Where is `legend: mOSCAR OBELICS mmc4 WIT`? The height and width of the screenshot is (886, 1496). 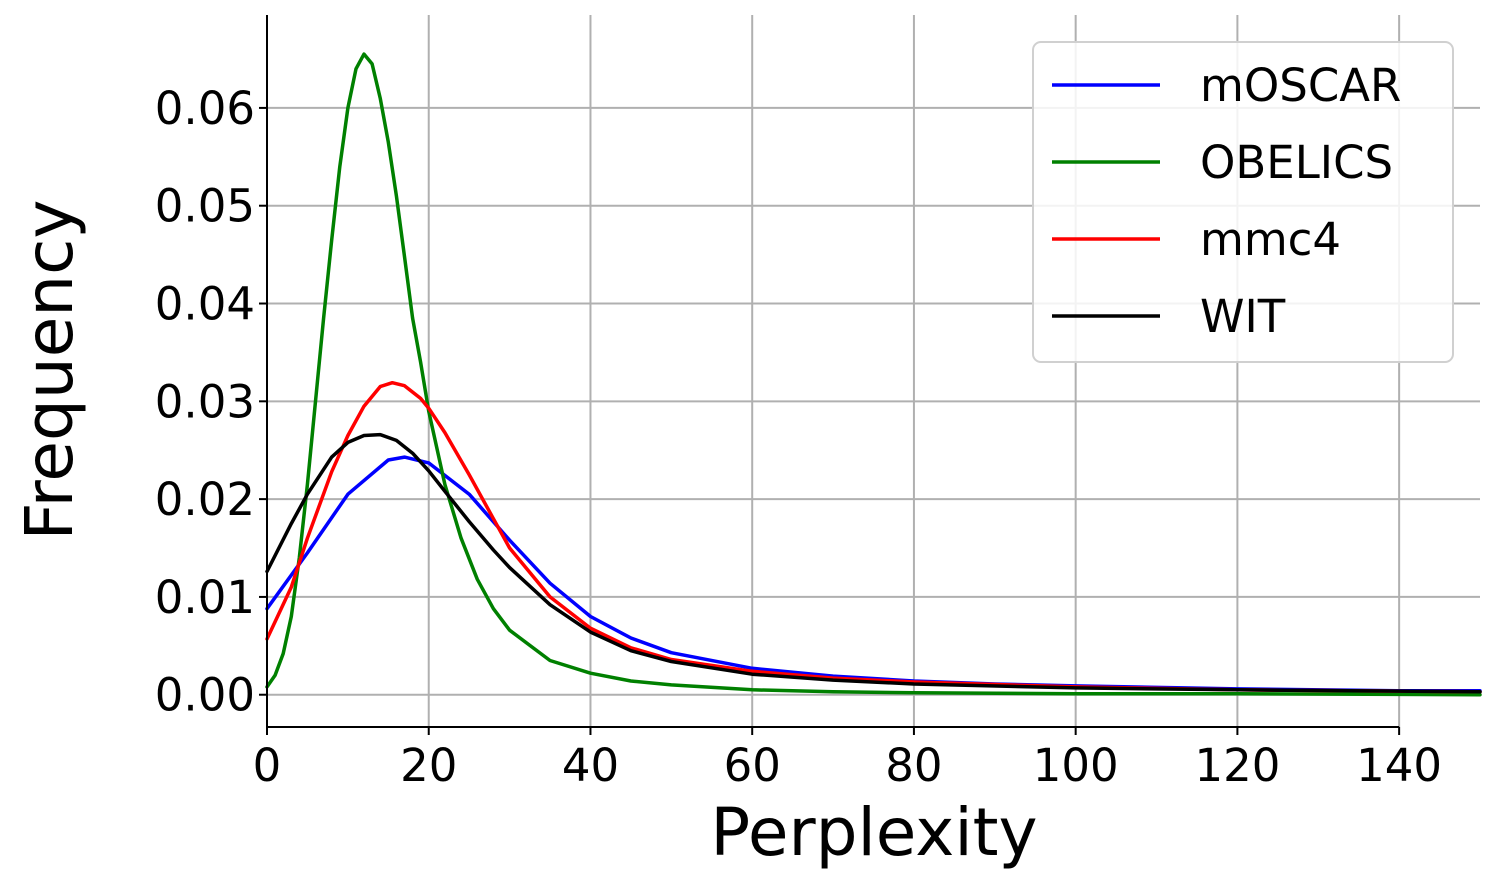 legend: mOSCAR OBELICS mmc4 WIT is located at coordinates (1243, 202).